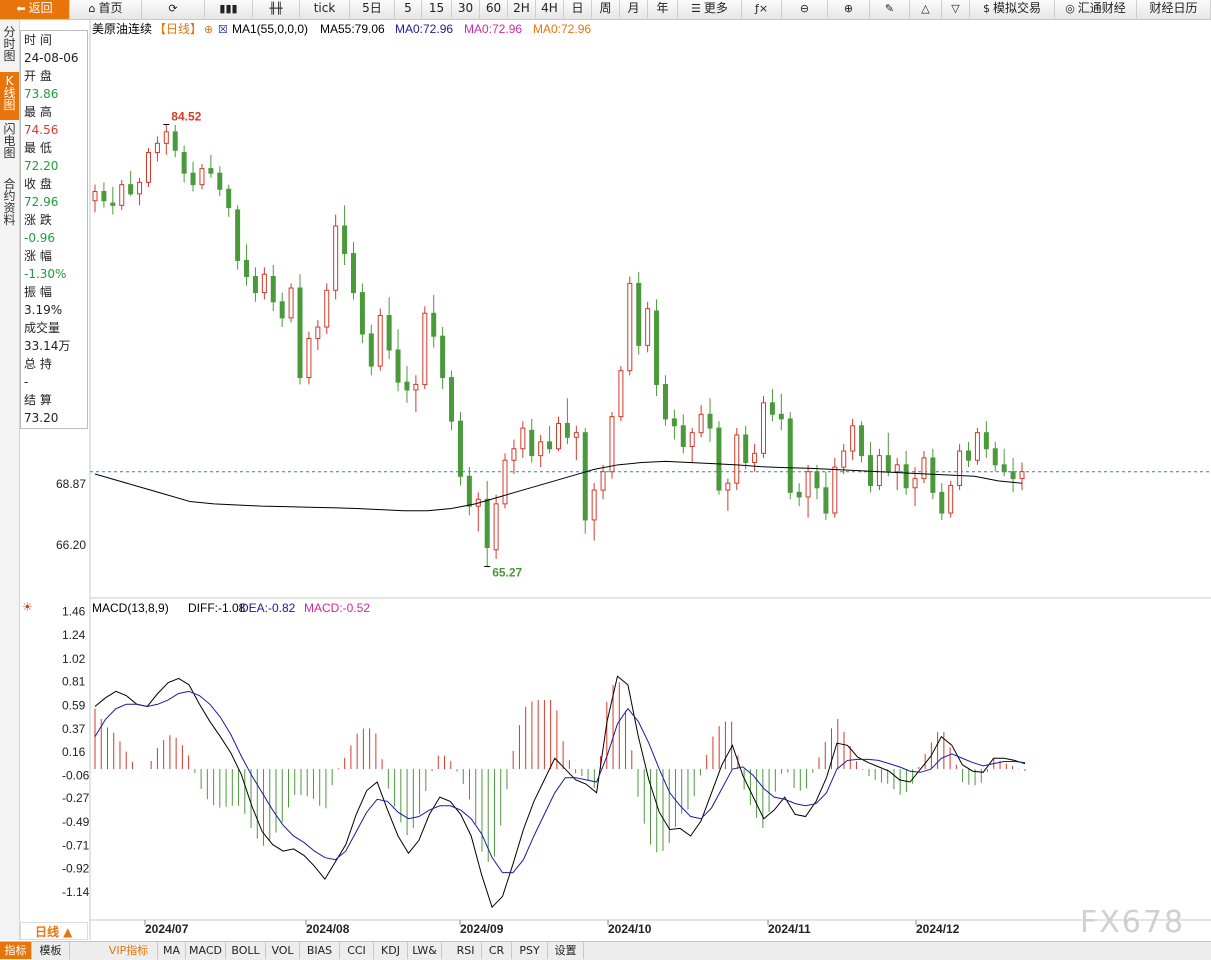 This screenshot has height=960, width=1211. I want to click on info-value: 72.20, so click(41, 166).